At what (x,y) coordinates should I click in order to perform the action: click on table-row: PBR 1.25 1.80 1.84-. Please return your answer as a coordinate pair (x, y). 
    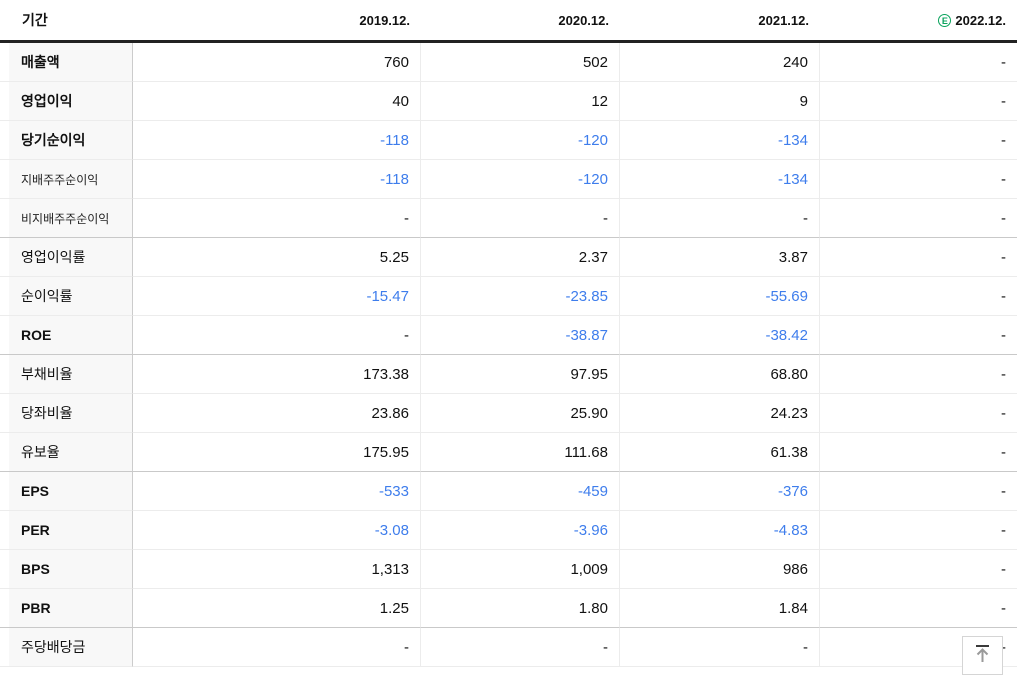
    Looking at the image, I should click on (508, 608).